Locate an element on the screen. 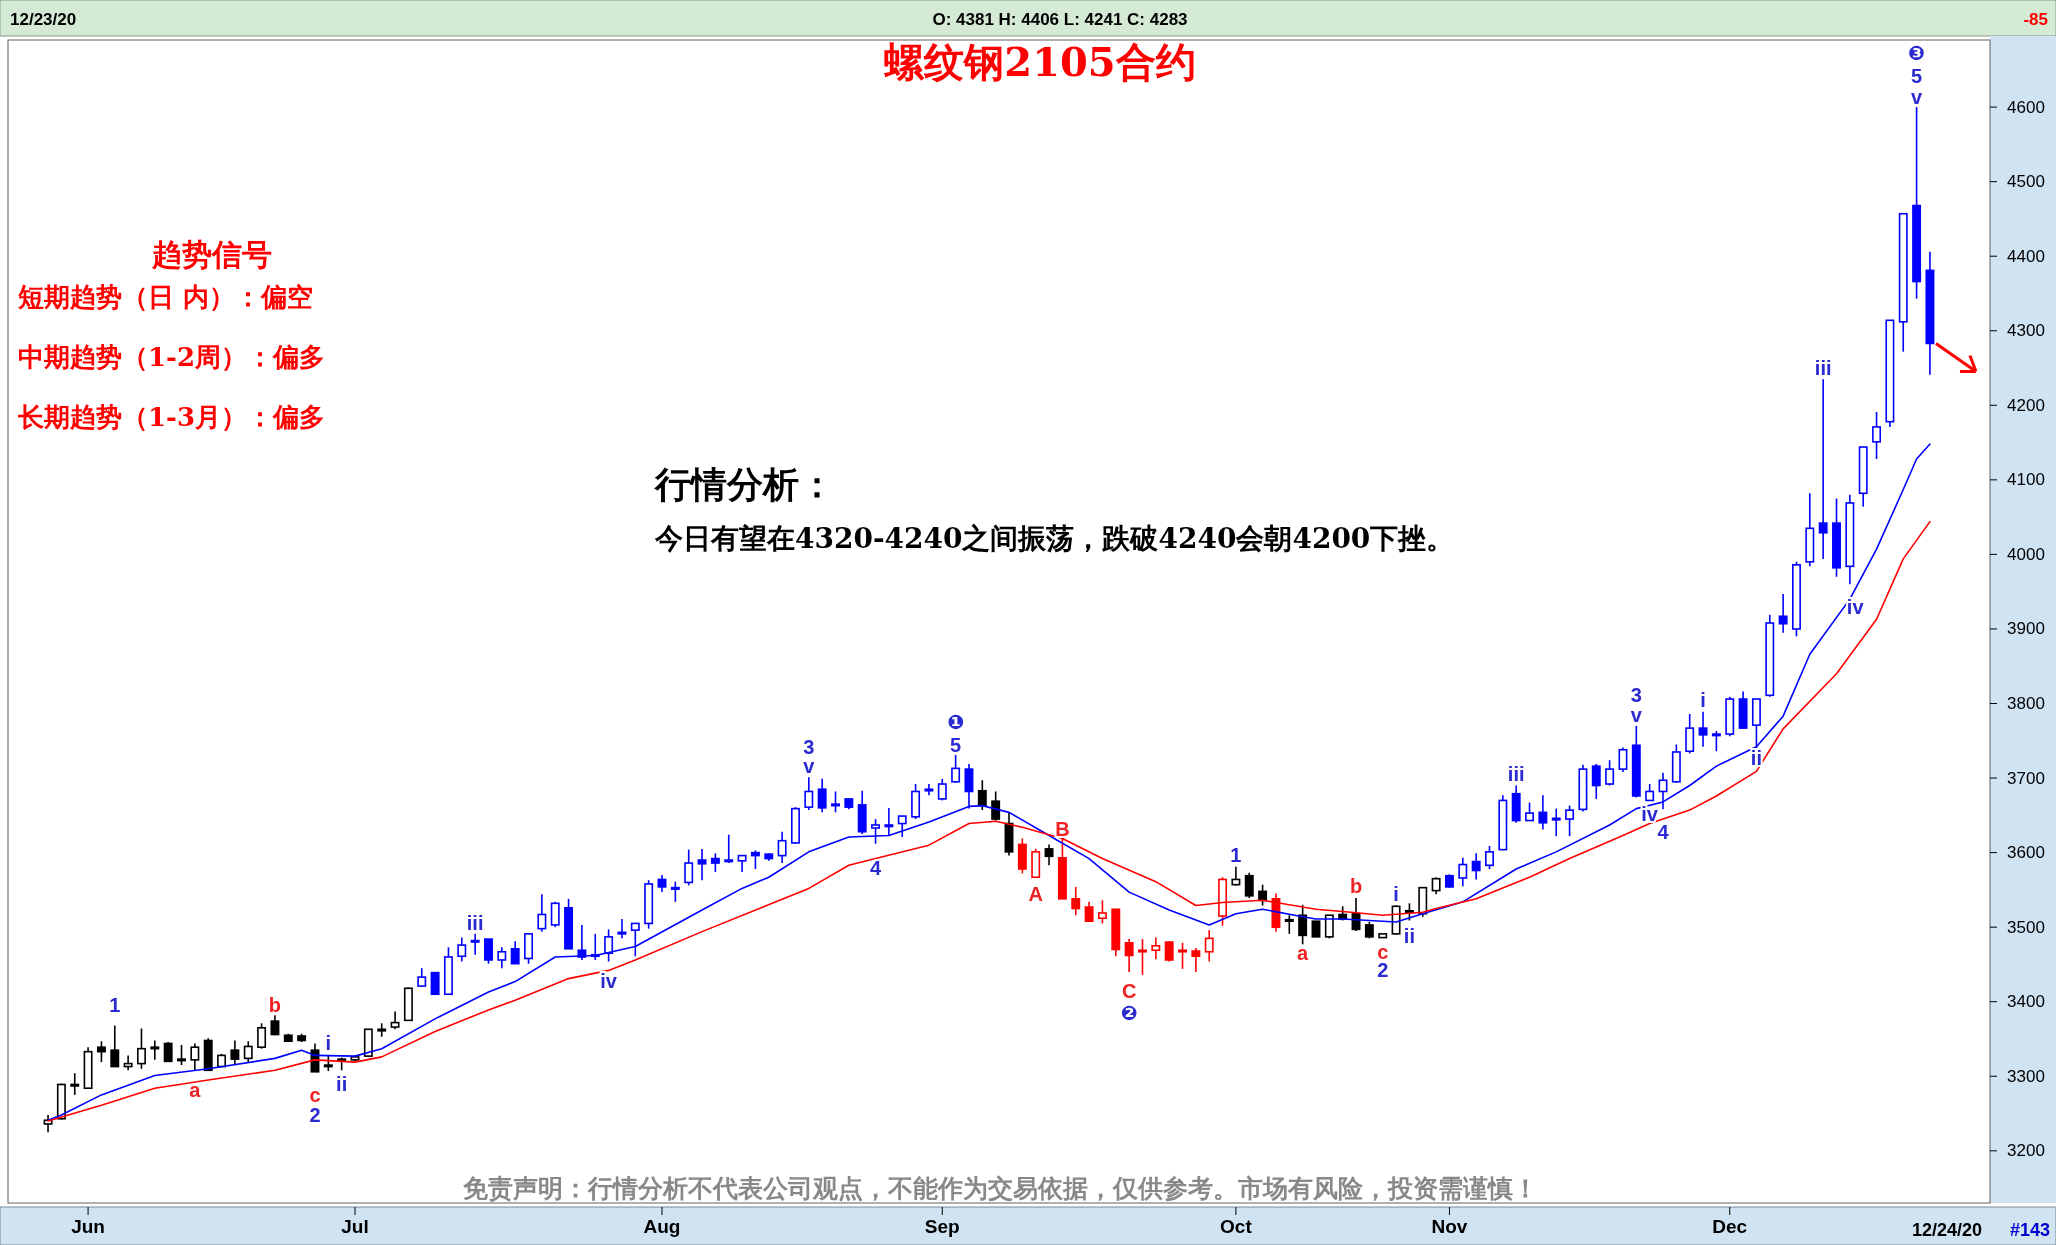  annotation: 长期趋势（1-3月）：偏多 is located at coordinates (171, 417).